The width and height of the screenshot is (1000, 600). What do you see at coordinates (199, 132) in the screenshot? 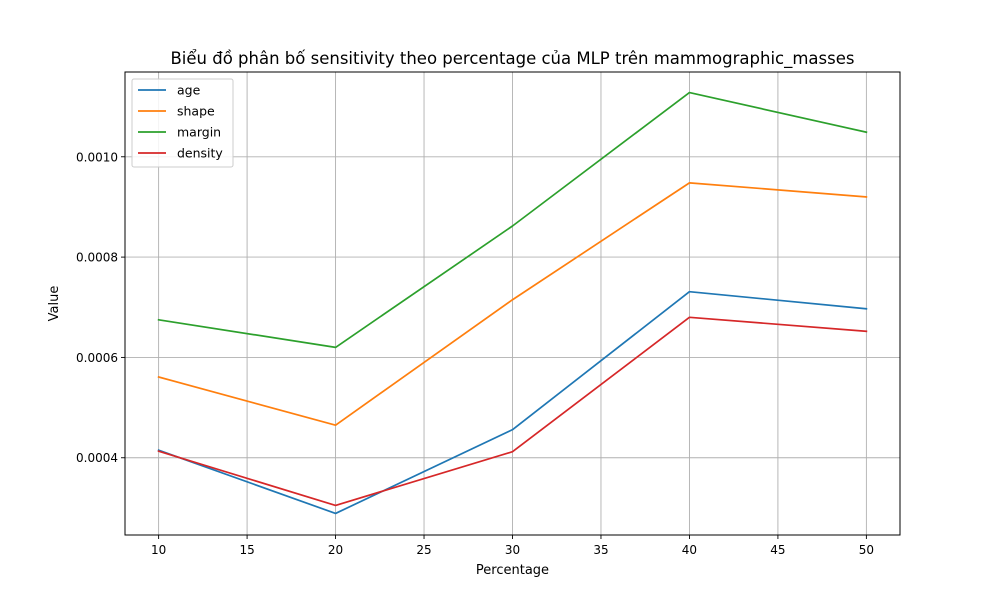
I see `legend-label-margin: margin` at bounding box center [199, 132].